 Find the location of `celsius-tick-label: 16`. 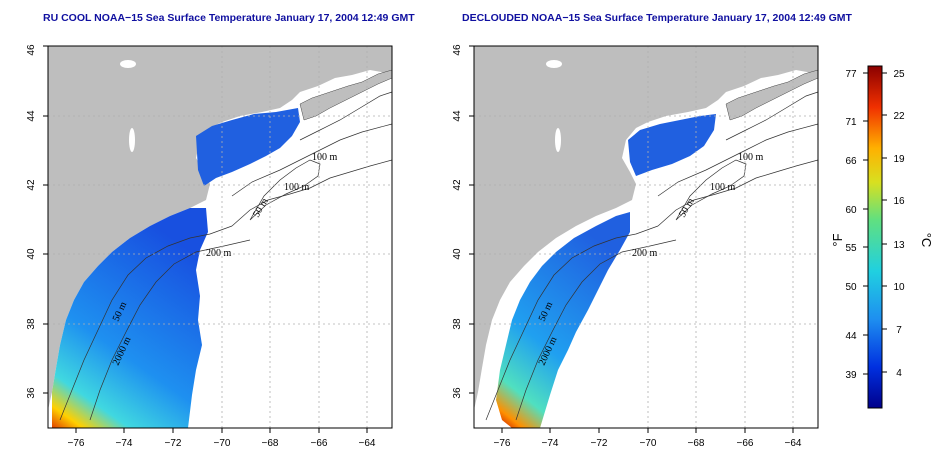

celsius-tick-label: 16 is located at coordinates (899, 201).